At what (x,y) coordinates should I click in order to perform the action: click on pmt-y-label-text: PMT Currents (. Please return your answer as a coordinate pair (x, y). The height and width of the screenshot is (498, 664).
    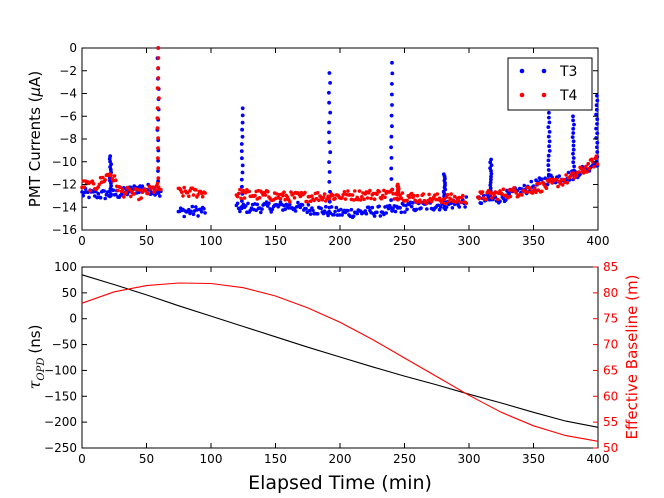
    Looking at the image, I should click on (35, 151).